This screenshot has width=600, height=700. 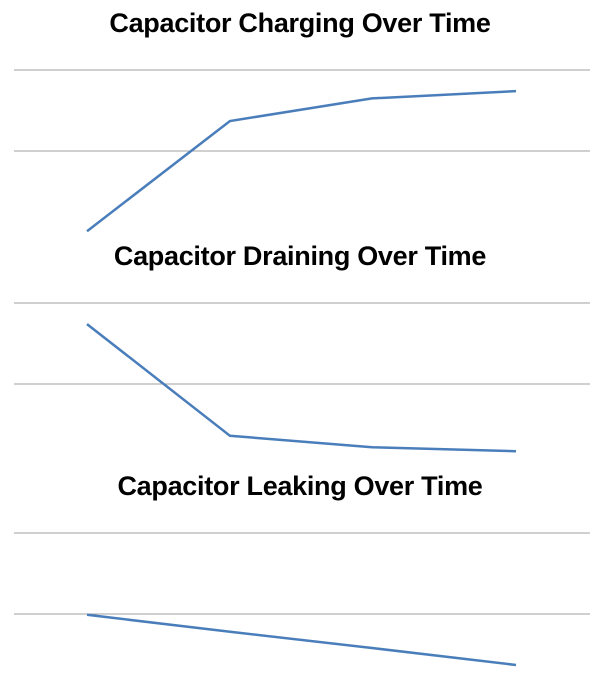 What do you see at coordinates (300, 256) in the screenshot?
I see `chart-title-draining: Capacitor Draining Over Time` at bounding box center [300, 256].